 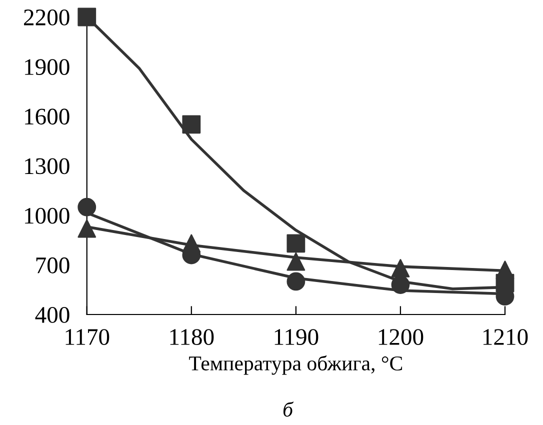 I want to click on y-tick-label: 1600, so click(x=47, y=116).